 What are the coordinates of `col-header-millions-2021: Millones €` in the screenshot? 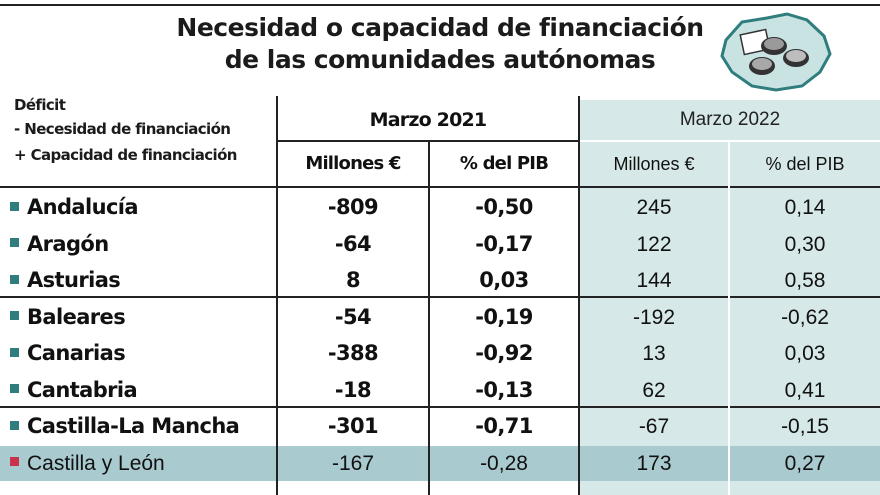 It's located at (353, 163).